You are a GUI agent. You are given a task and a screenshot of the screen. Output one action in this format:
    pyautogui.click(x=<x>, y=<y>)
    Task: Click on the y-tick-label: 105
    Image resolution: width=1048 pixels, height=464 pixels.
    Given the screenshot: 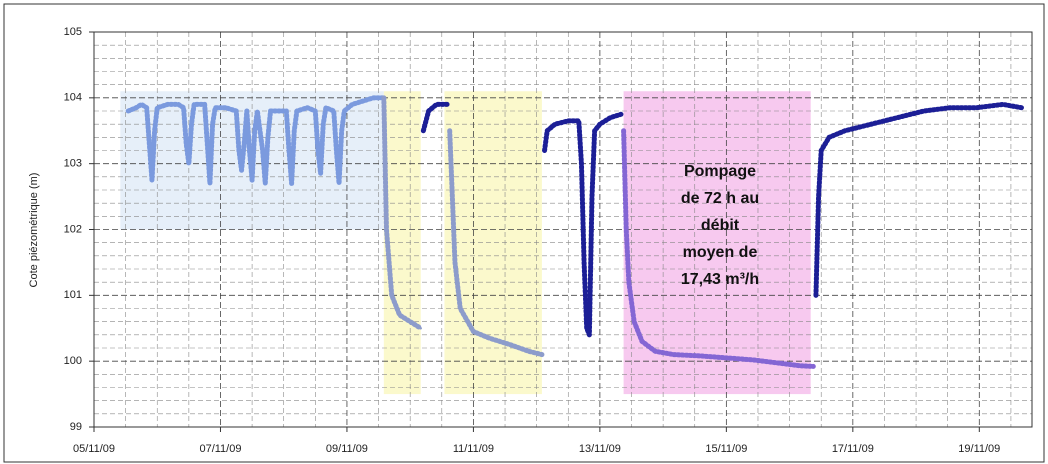 What is the action you would take?
    pyautogui.click(x=73, y=32)
    